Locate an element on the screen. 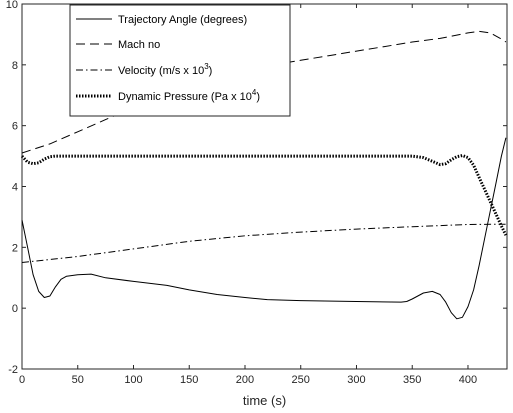 The height and width of the screenshot is (413, 513). x-tick-label: 50 is located at coordinates (78, 380).